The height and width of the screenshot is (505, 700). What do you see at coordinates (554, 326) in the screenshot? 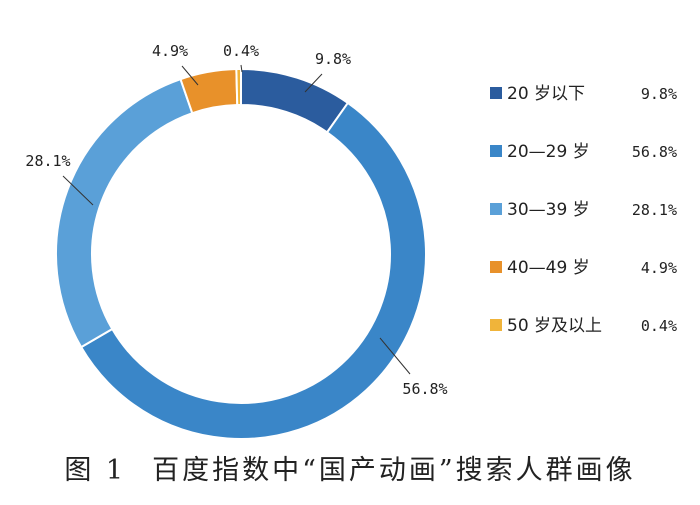
I see `legend-label: 50 岁及以上` at bounding box center [554, 326].